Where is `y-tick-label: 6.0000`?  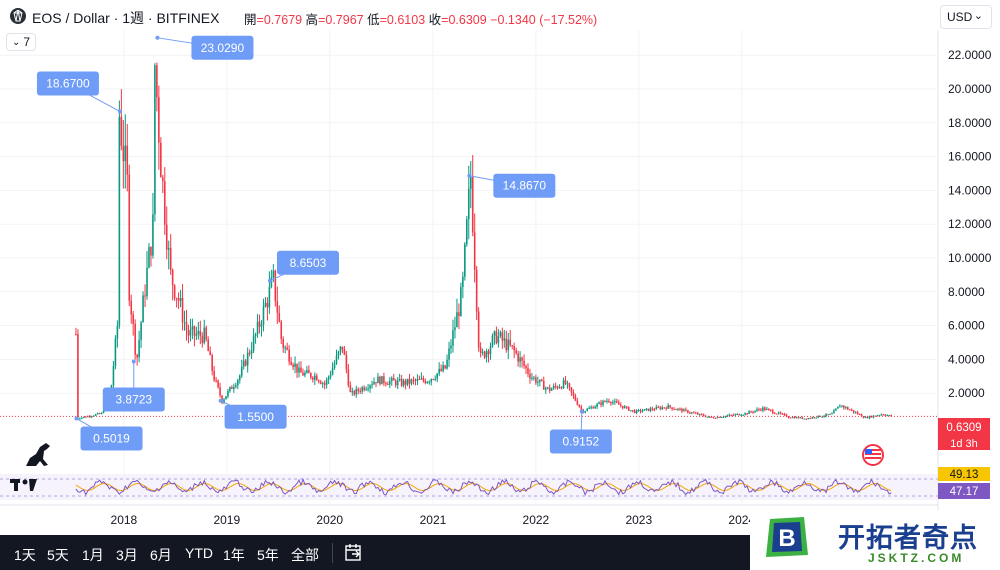 y-tick-label: 6.0000 is located at coordinates (966, 326).